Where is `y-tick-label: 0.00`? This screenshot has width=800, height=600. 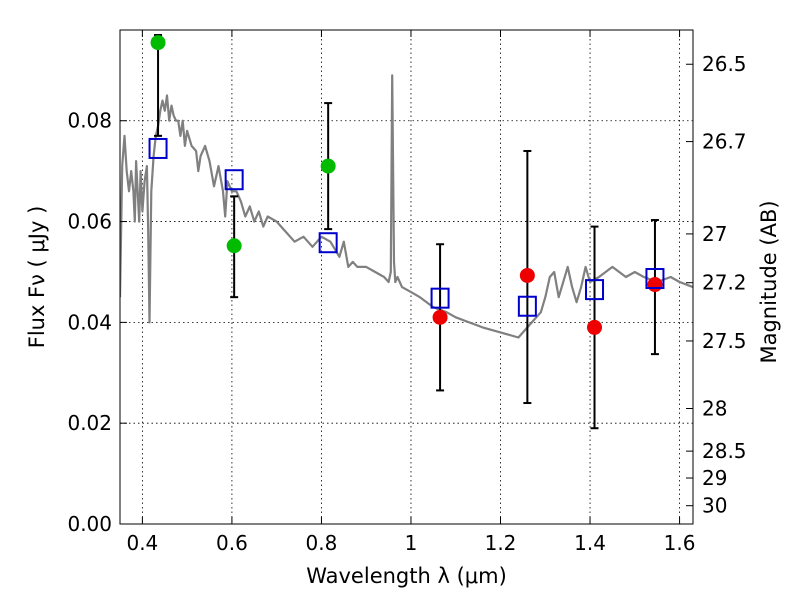 y-tick-label: 0.00 is located at coordinates (89, 524).